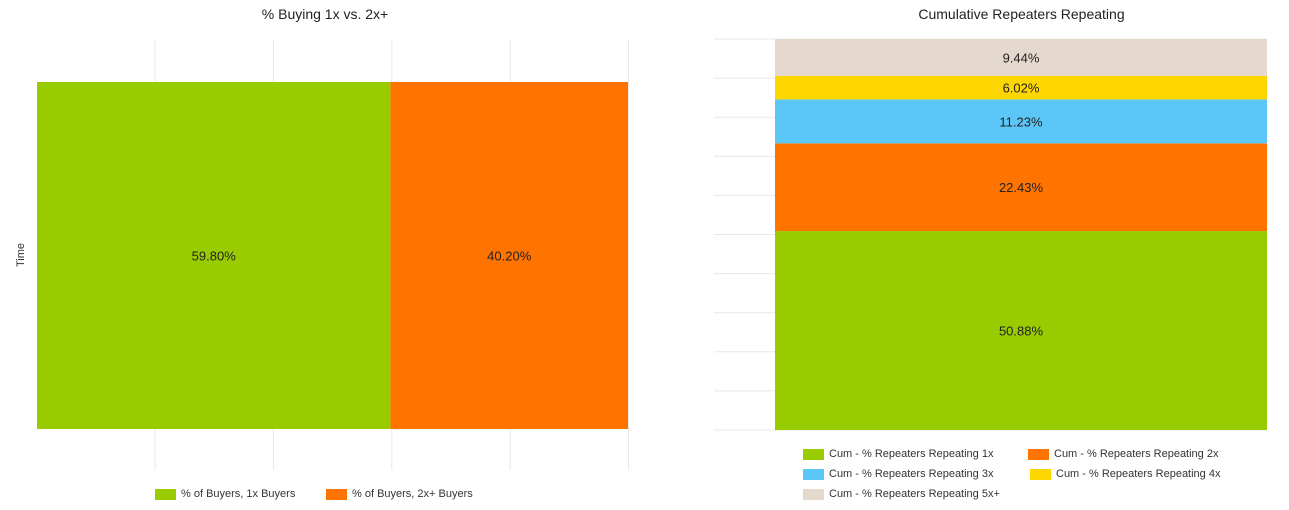 This screenshot has width=1289, height=510. I want to click on data-label: 22.43%, so click(1021, 187).